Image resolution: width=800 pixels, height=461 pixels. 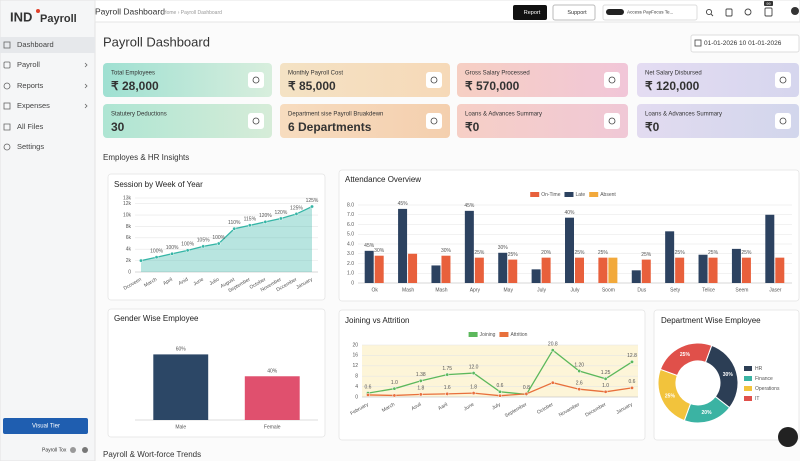 What do you see at coordinates (168, 282) in the screenshot?
I see `x-tick-label: April` at bounding box center [168, 282].